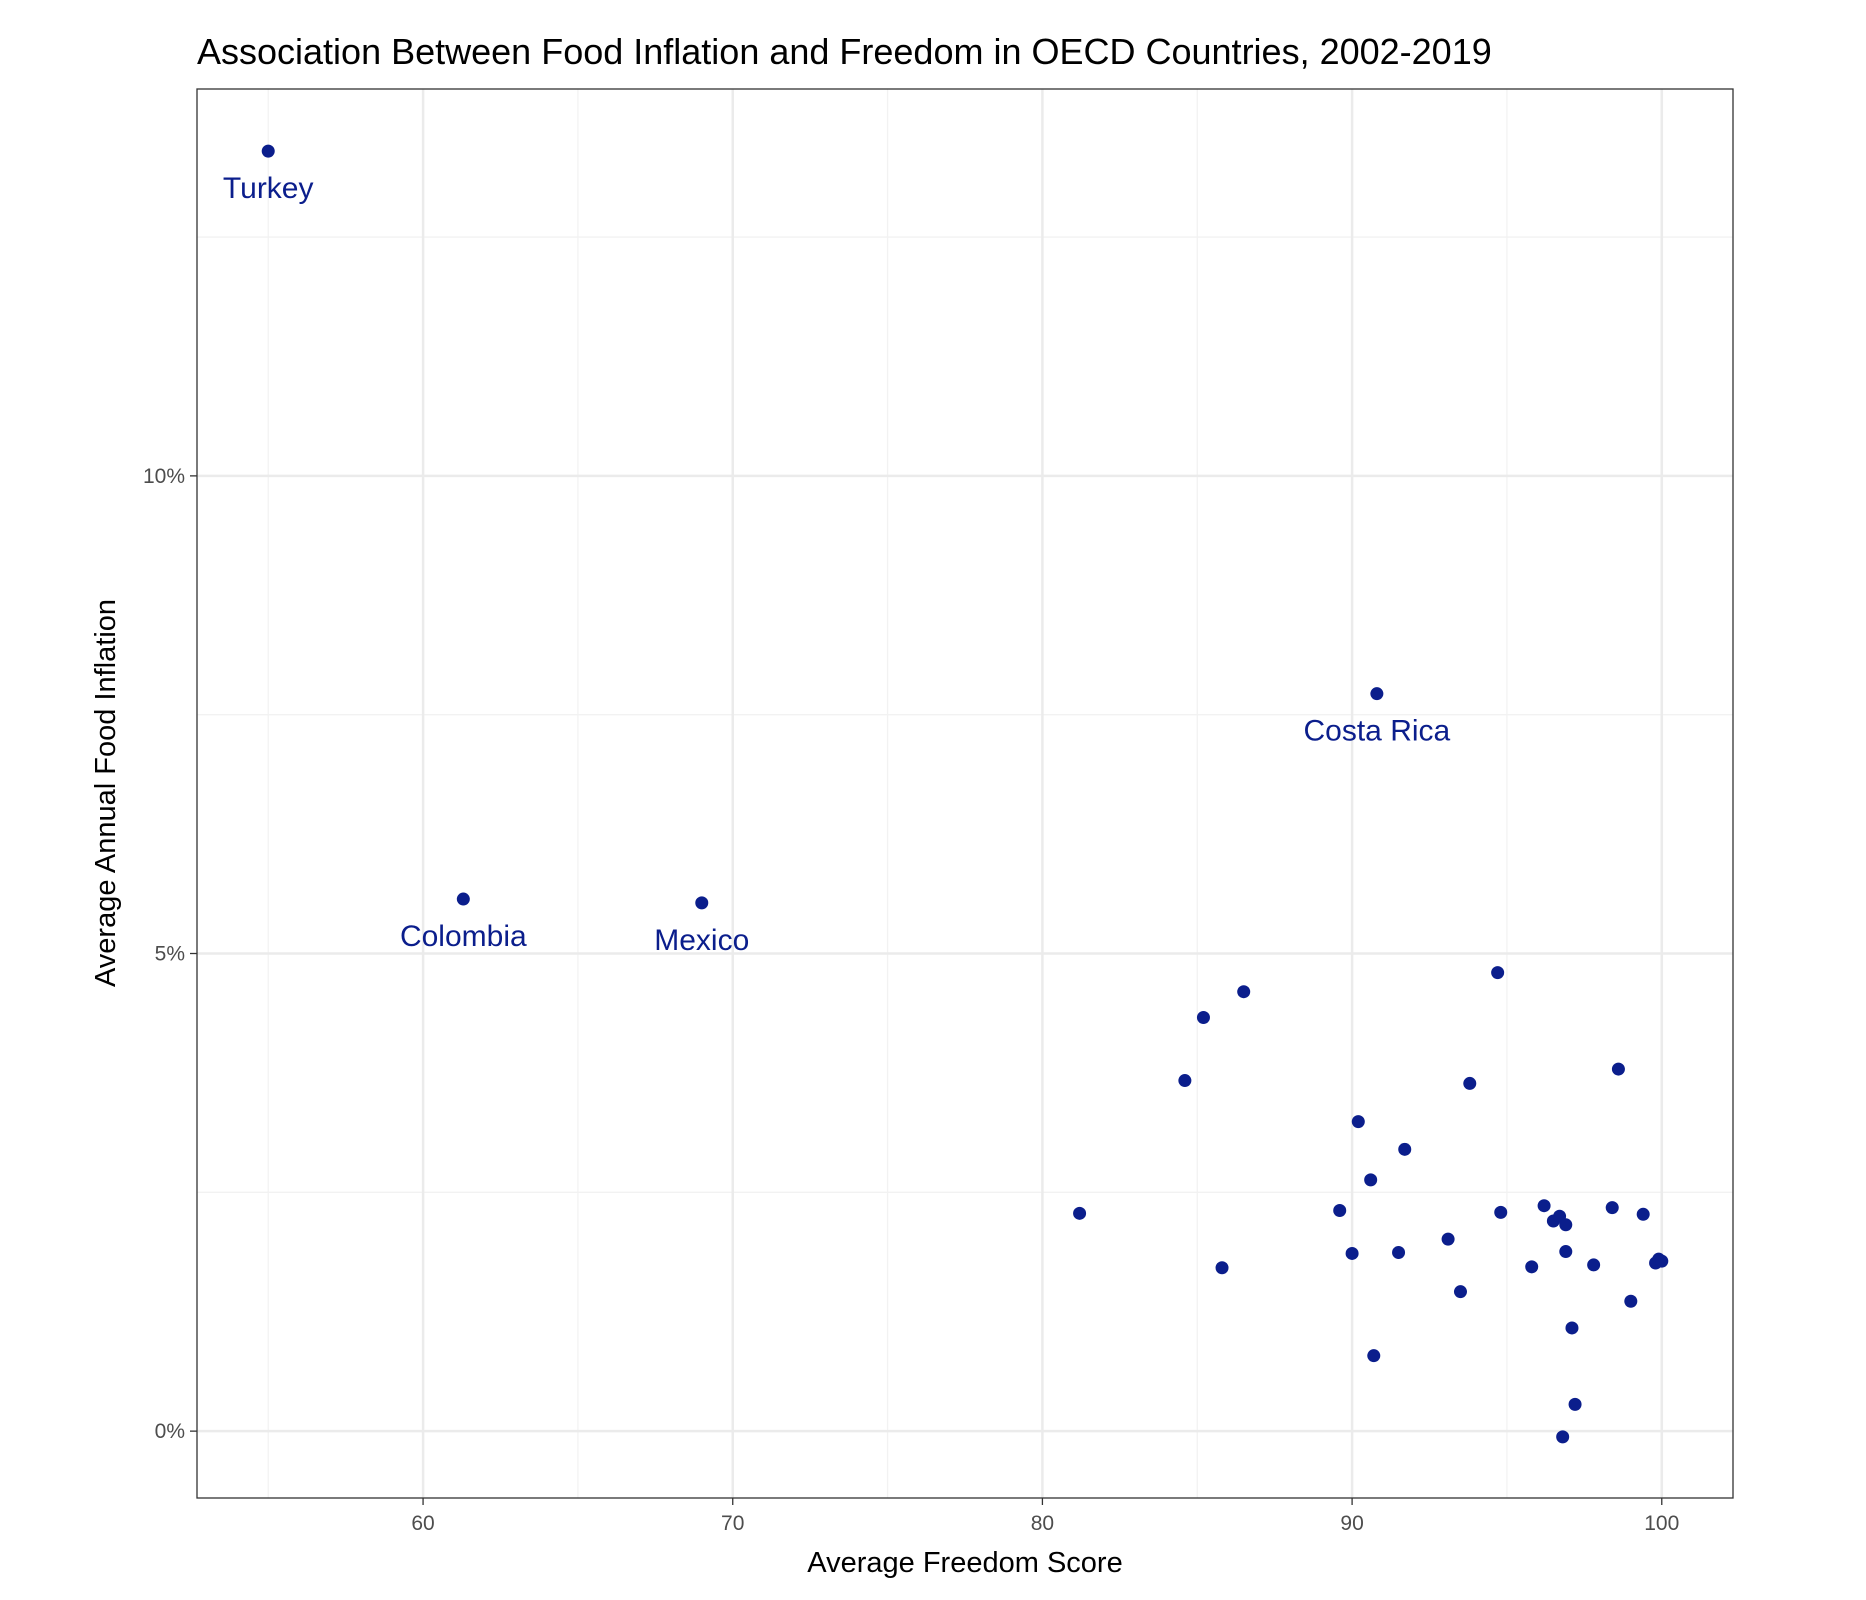  What do you see at coordinates (170, 1431) in the screenshot?
I see `y-tick-label: 0%` at bounding box center [170, 1431].